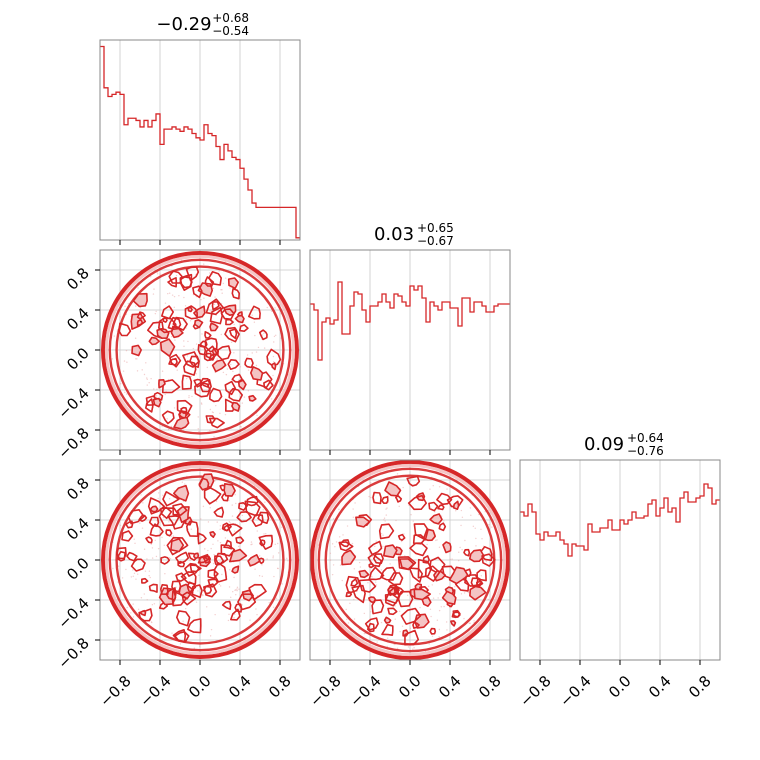 This screenshot has width=760, height=760. Describe the element at coordinates (365, 691) in the screenshot. I see `x-tick-label: −0.4` at that location.